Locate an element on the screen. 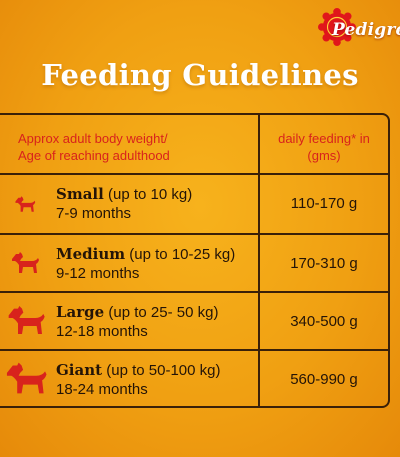  size-label: Giant is located at coordinates (79, 370).